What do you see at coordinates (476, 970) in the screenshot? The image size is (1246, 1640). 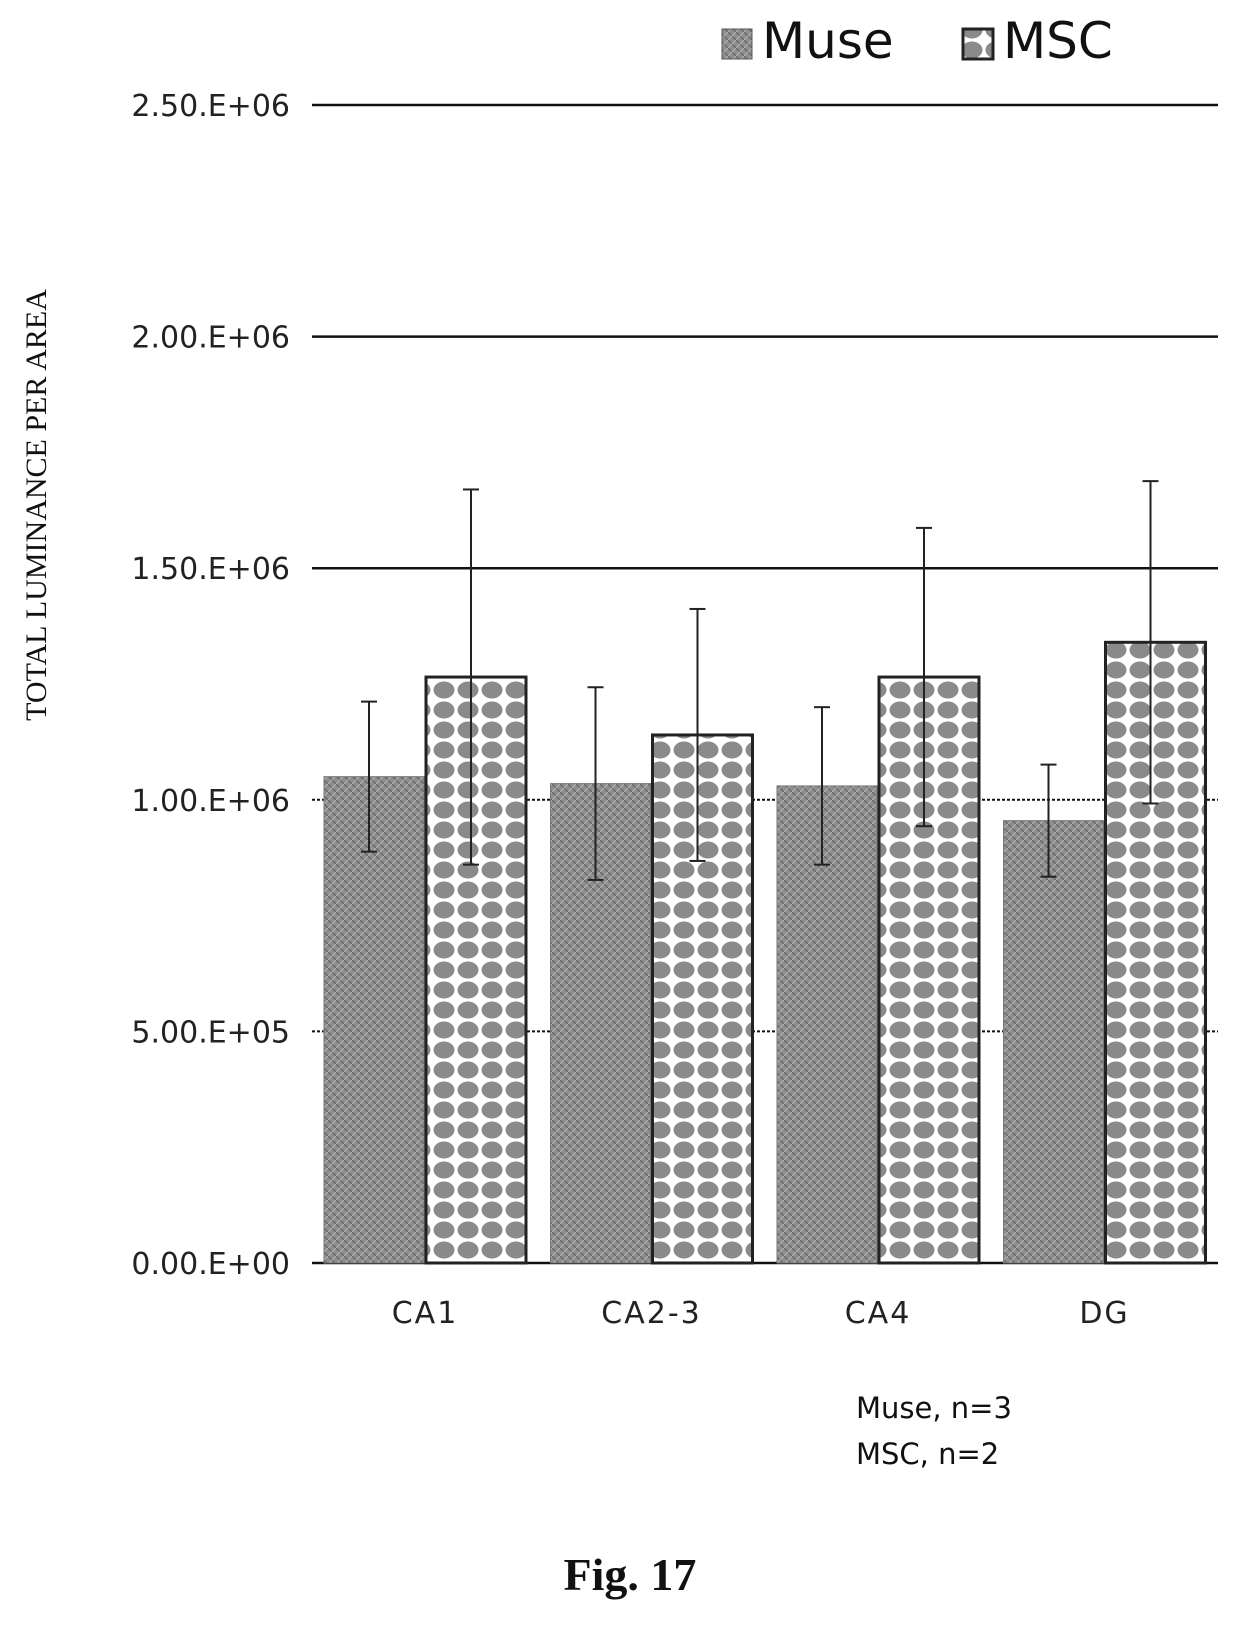 I see `bar-msc-ca1` at bounding box center [476, 970].